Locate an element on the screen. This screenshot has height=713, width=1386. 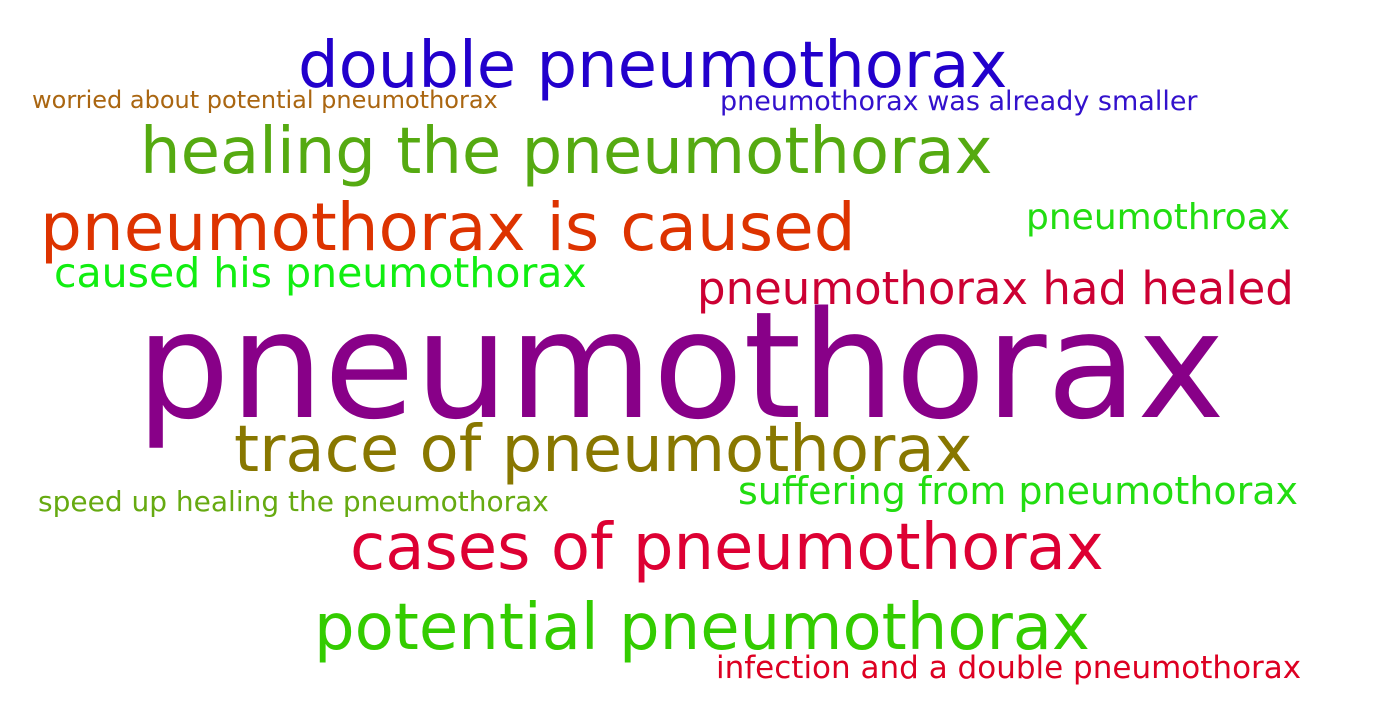
word-caused-his-pneumothorax: caused his pneumothorax is located at coordinates (320, 273).